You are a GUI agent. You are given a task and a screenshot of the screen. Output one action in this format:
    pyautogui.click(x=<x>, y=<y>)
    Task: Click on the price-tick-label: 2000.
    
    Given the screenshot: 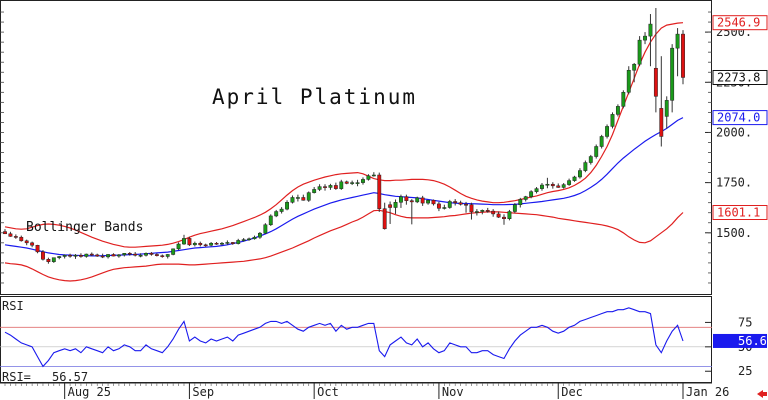 What is the action you would take?
    pyautogui.click(x=734, y=132)
    